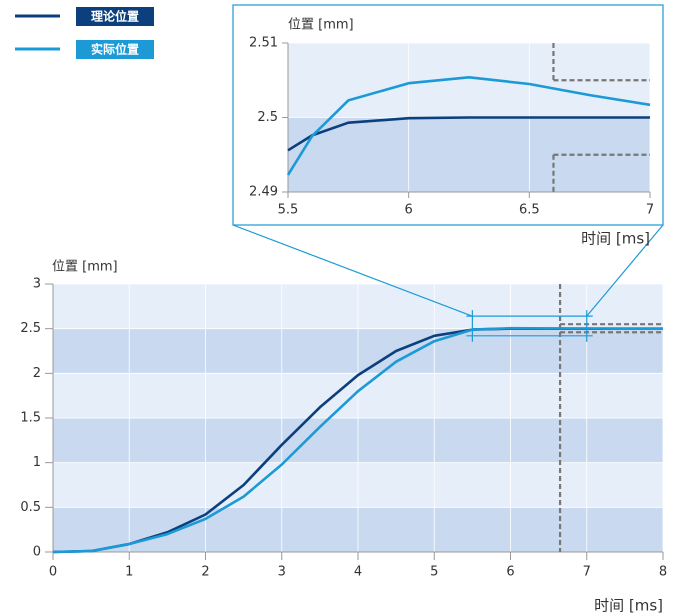 Image resolution: width=674 pixels, height=615 pixels. Describe the element at coordinates (263, 43) in the screenshot. I see `y-tick-label: 2.51` at that location.